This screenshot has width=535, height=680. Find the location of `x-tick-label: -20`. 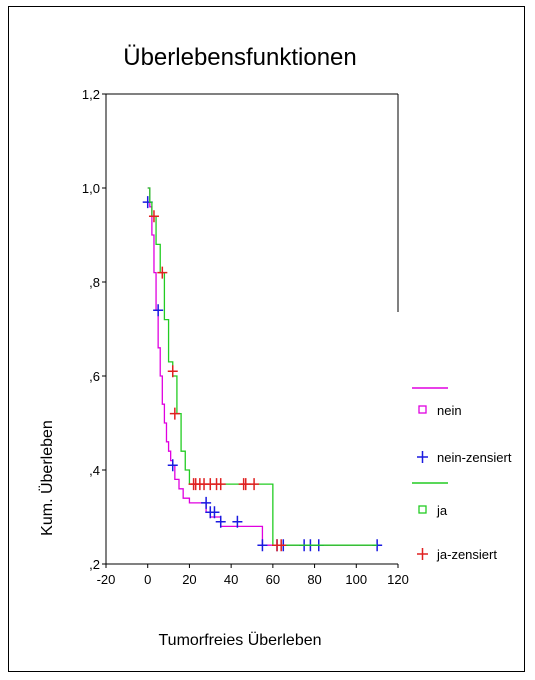

x-tick-label: -20 is located at coordinates (106, 579).